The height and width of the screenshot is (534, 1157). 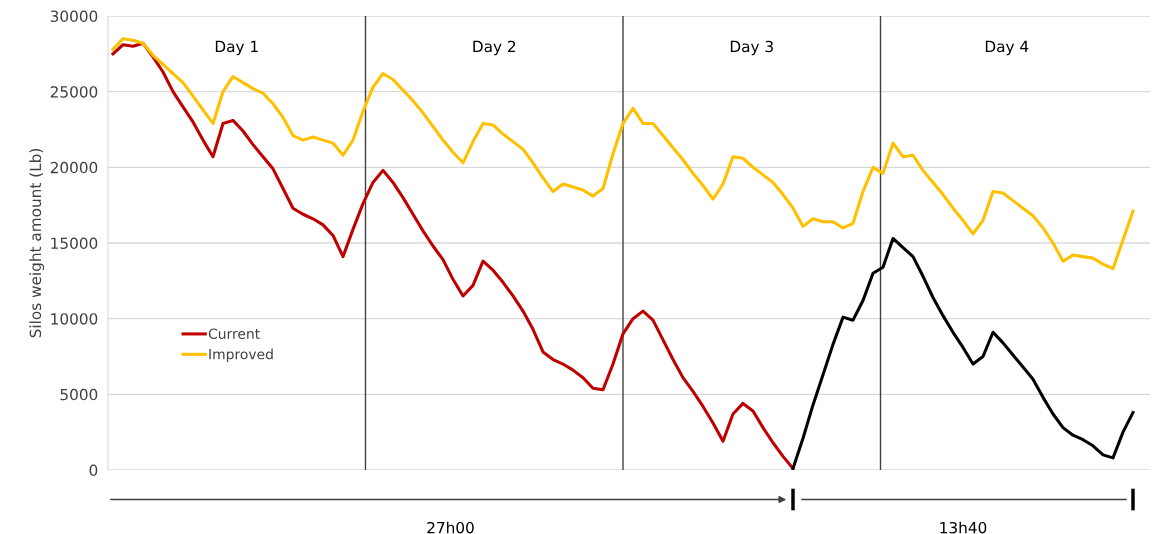 I want to click on y-tick-label: 20000, so click(x=74, y=167).